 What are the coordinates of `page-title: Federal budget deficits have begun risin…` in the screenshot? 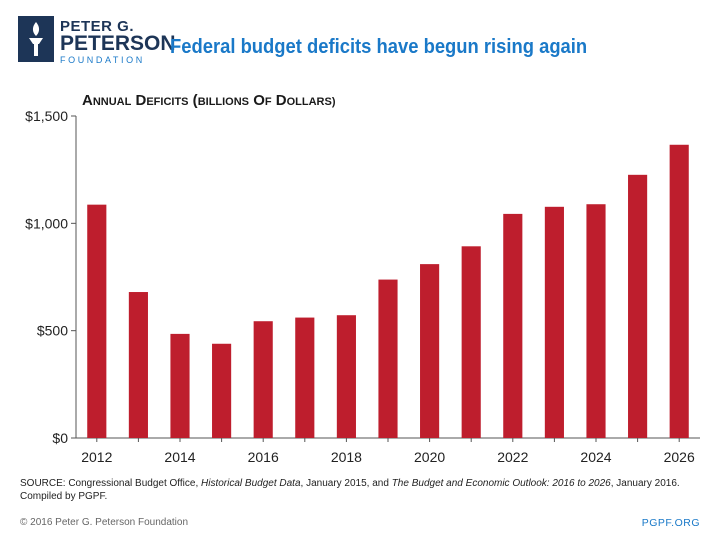 It's located at (379, 47).